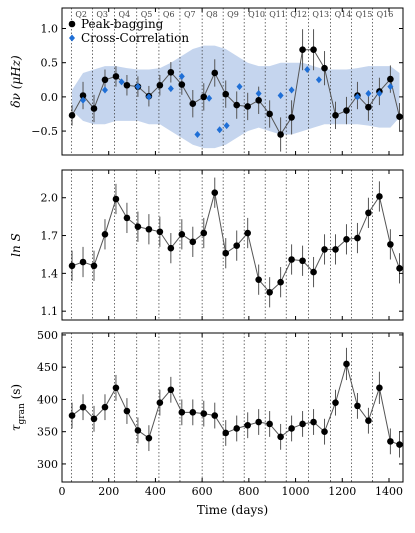  What do you see at coordinates (235, 404) in the screenshot?
I see `series-line` at bounding box center [235, 404].